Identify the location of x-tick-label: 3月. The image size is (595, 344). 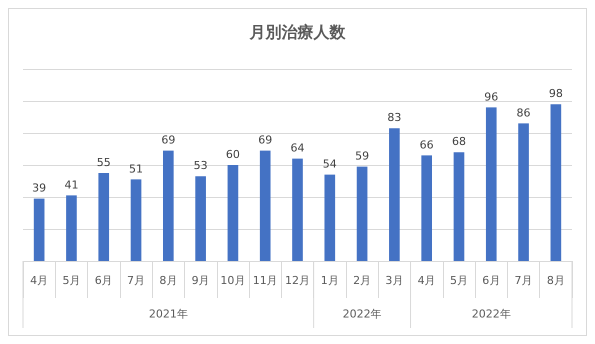
(394, 280).